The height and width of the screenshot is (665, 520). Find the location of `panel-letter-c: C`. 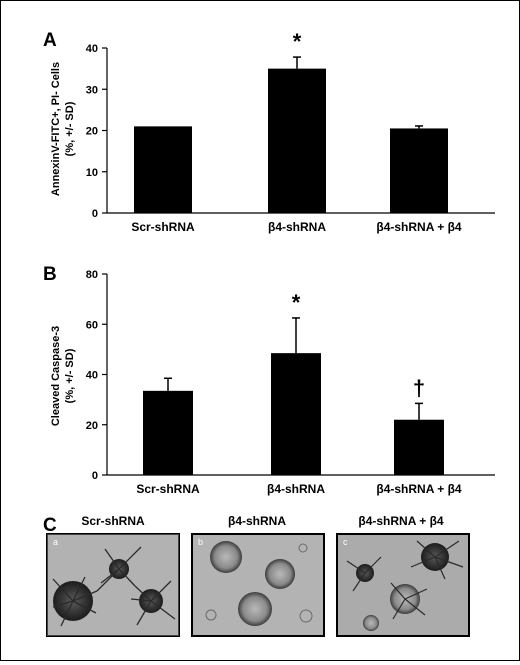

panel-letter-c: C is located at coordinates (50, 525).